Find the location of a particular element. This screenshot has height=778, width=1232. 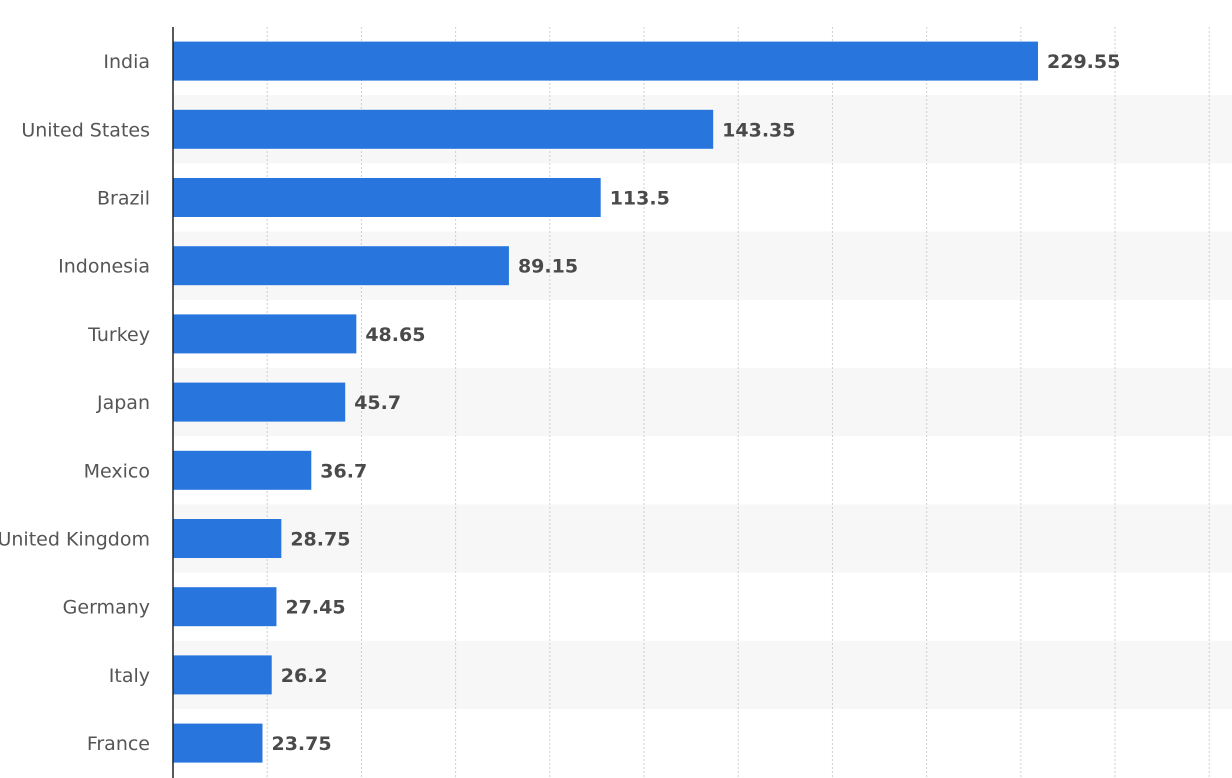

category-label: Brazil is located at coordinates (123, 199).